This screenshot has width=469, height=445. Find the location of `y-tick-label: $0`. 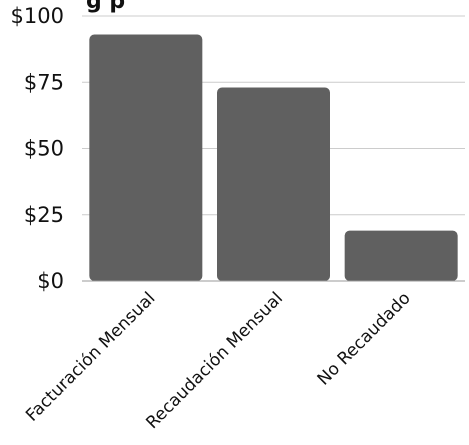

y-tick-label: $0 is located at coordinates (50, 281).